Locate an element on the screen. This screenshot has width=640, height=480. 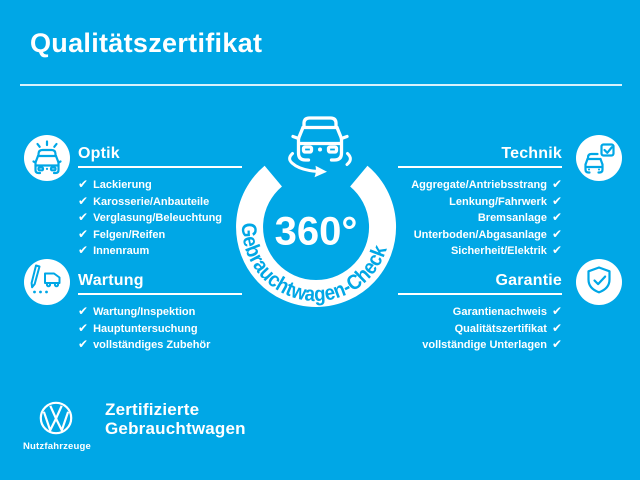
section-title-garantie: Garantie is located at coordinates (528, 280).